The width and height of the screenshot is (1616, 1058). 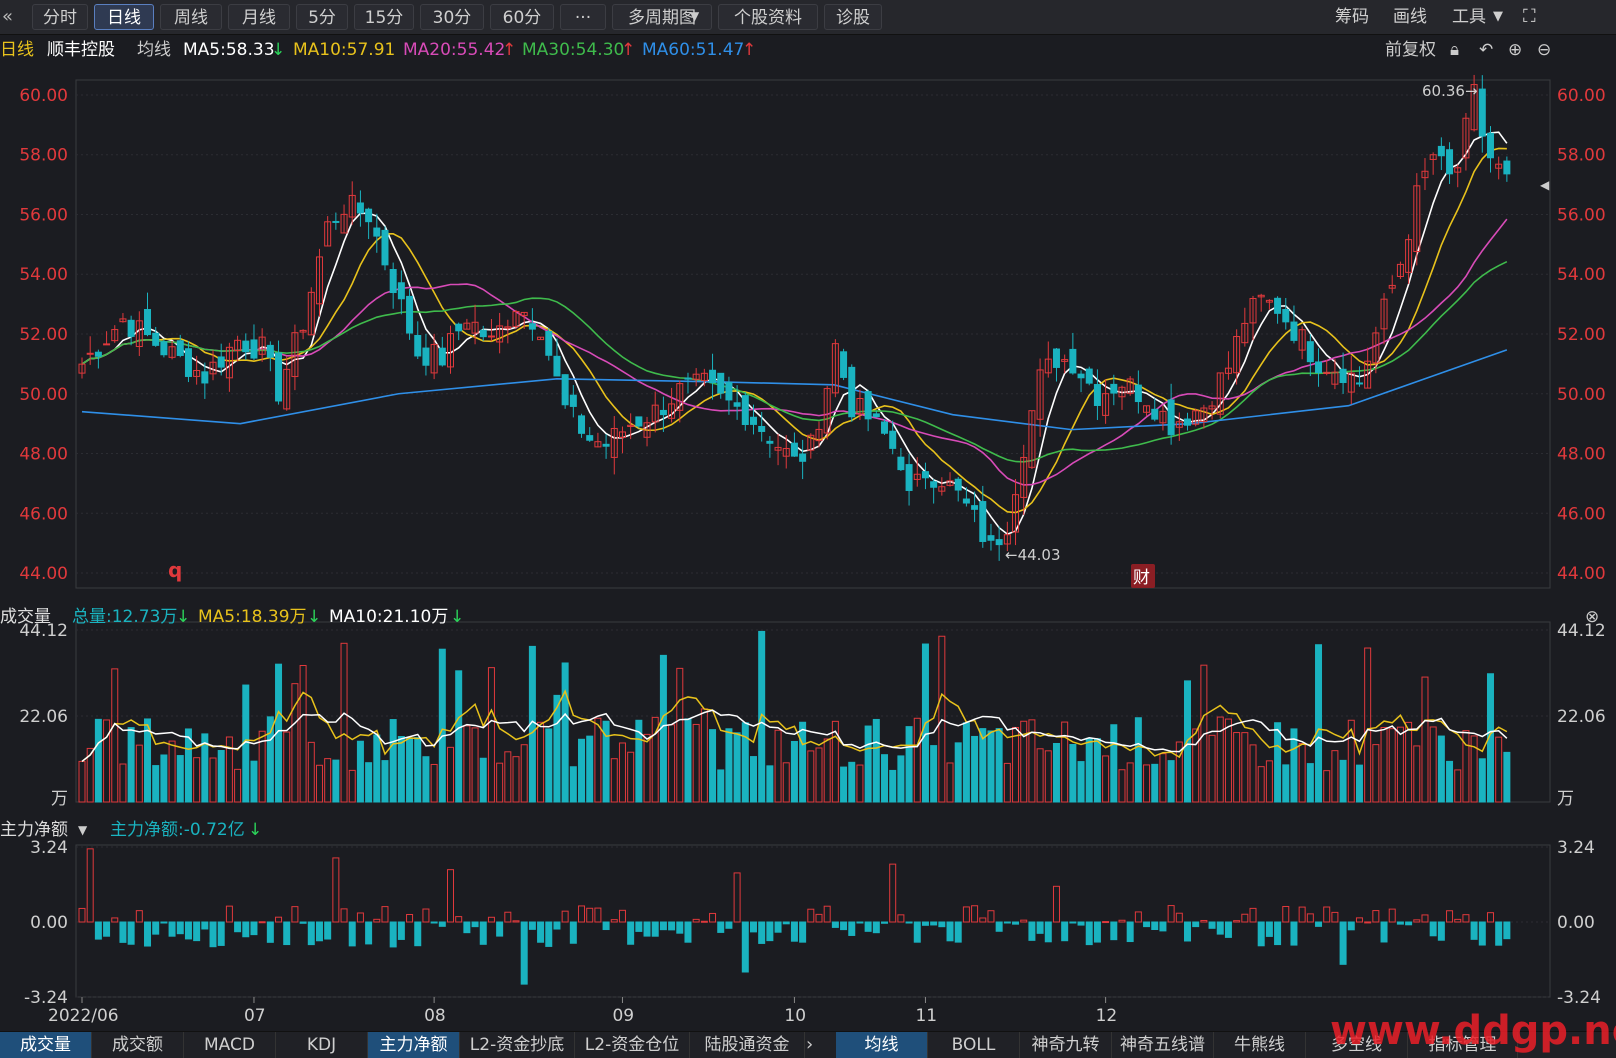 I want to click on price-tick-left: 58.00, so click(x=43, y=156).